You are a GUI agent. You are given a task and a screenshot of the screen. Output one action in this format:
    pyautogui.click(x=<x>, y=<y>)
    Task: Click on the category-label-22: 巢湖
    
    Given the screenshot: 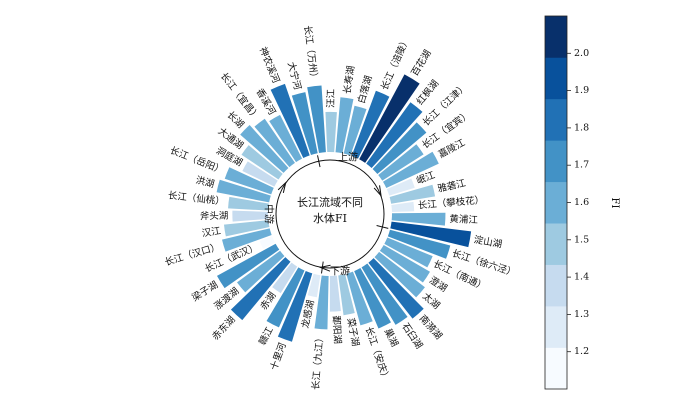 What is the action you would take?
    pyautogui.click(x=391, y=337)
    